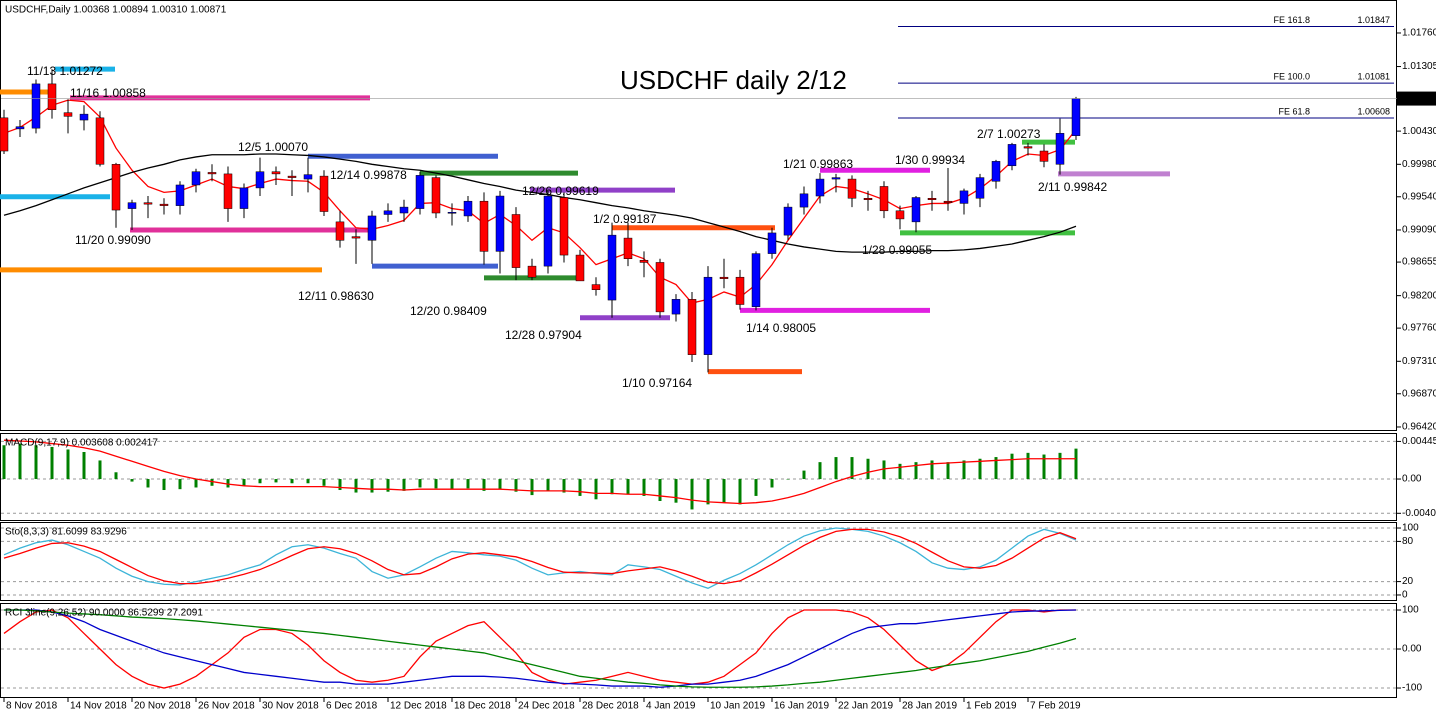 This screenshot has height=716, width=1436. What do you see at coordinates (1419, 164) in the screenshot?
I see `y-tick-label: 0.99980` at bounding box center [1419, 164].